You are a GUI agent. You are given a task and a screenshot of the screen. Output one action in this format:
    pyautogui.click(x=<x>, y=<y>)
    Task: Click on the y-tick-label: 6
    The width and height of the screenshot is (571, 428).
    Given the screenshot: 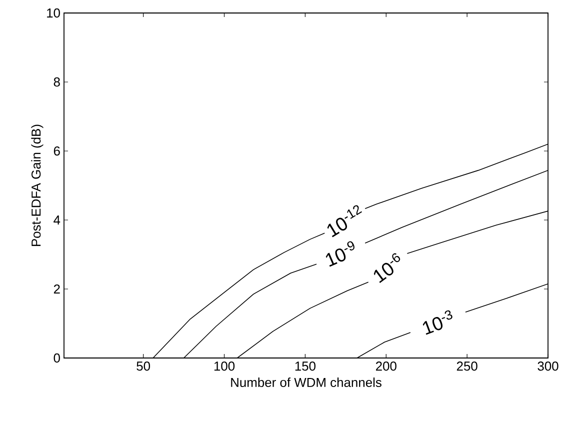 What is the action you would take?
    pyautogui.click(x=57, y=151)
    